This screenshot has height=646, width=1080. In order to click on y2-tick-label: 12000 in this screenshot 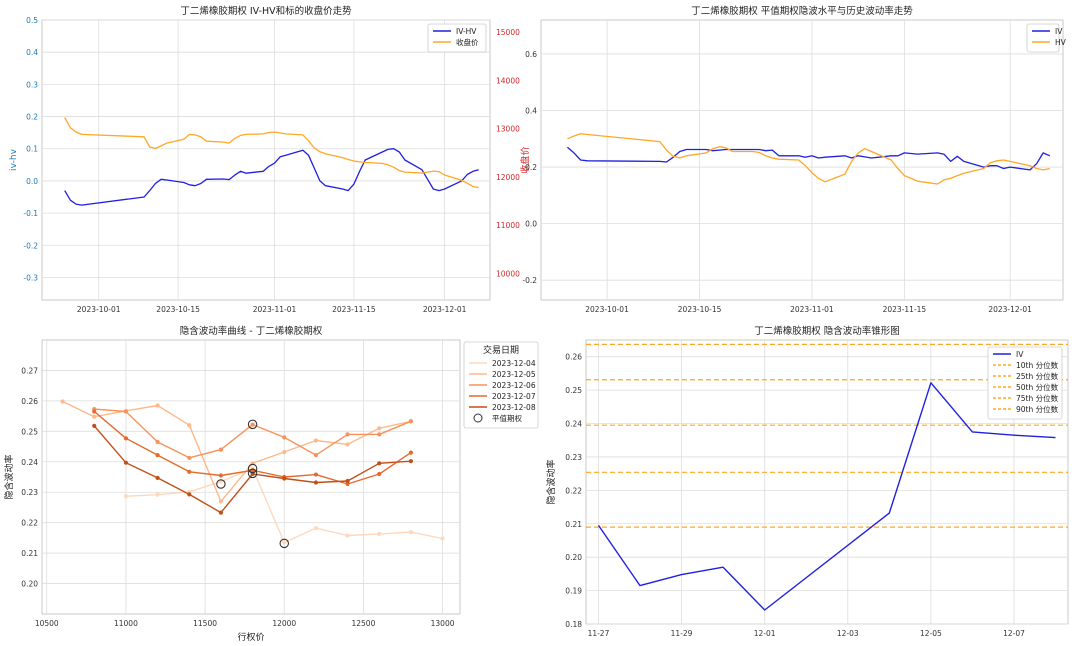, I will do `click(508, 177)`.